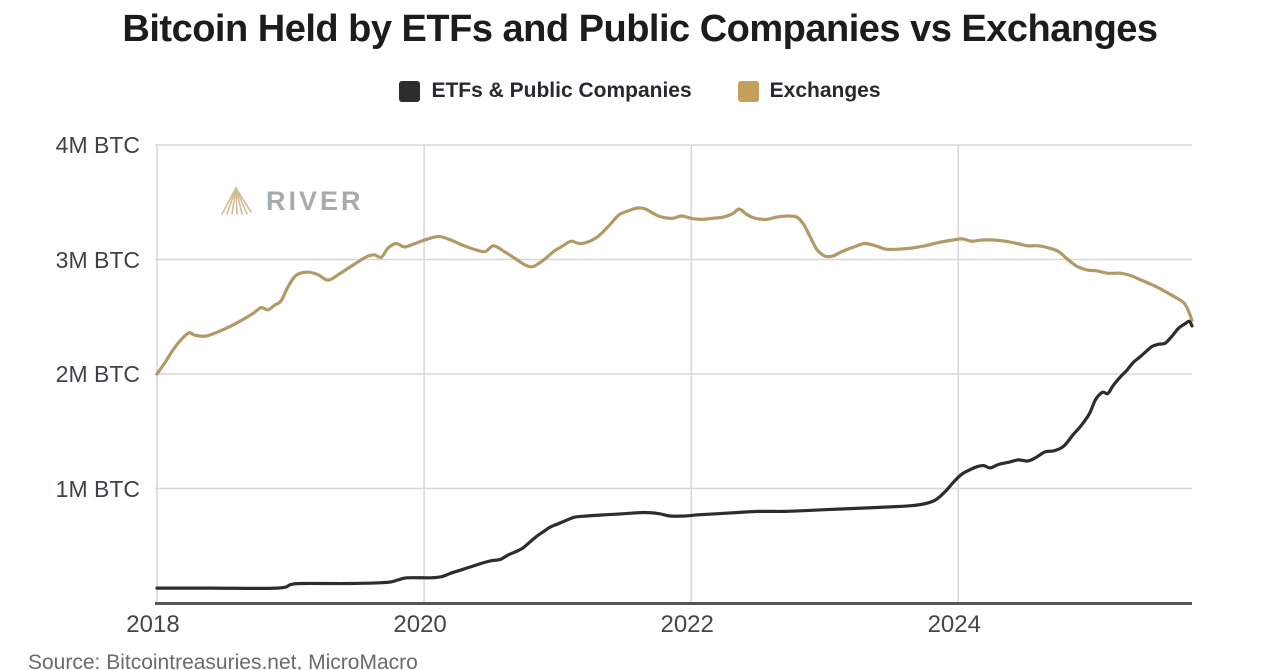  What do you see at coordinates (153, 624) in the screenshot?
I see `x-axis-tick-label: 2018` at bounding box center [153, 624].